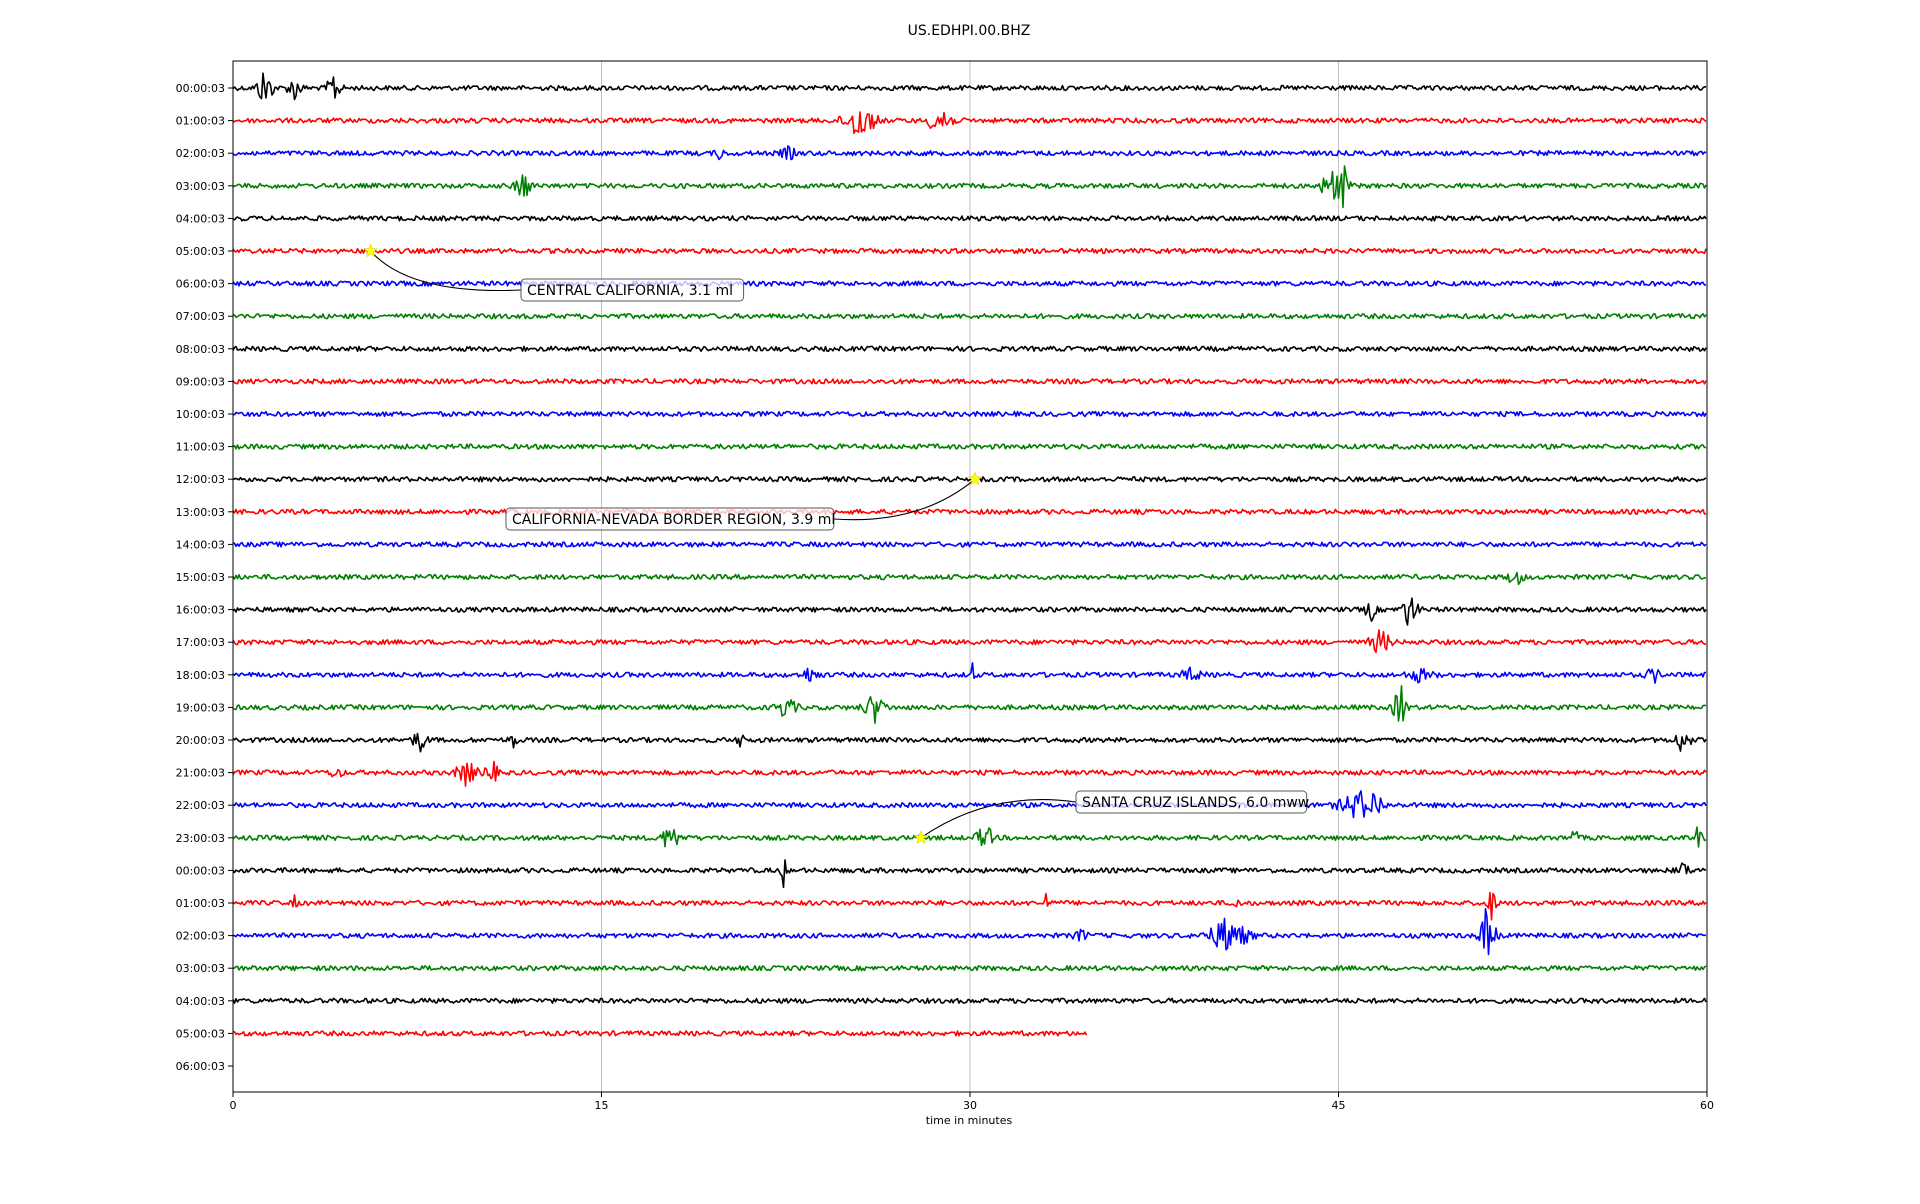 This screenshot has width=1920, height=1204. What do you see at coordinates (200, 447) in the screenshot?
I see `row-label-11: 11:00:03` at bounding box center [200, 447].